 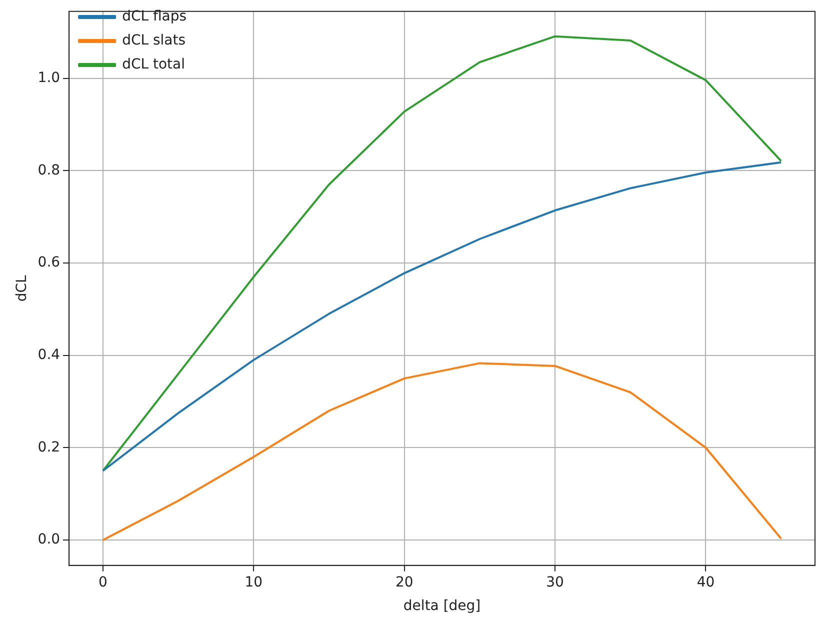 What do you see at coordinates (705, 582) in the screenshot?
I see `x-tick-label: 40` at bounding box center [705, 582].